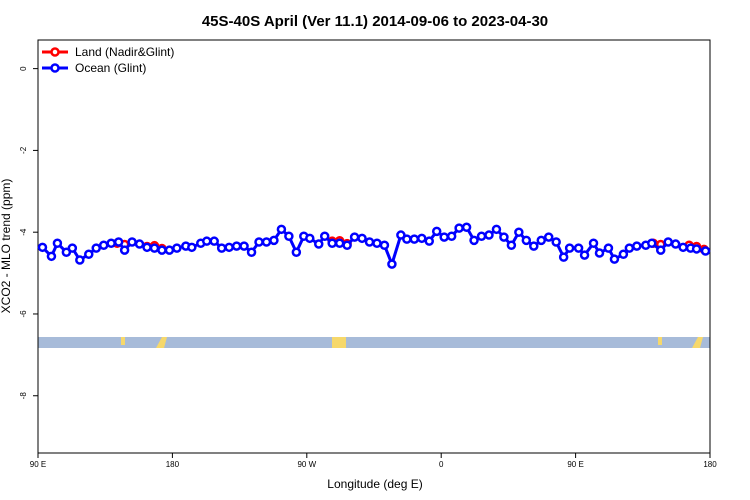 This screenshot has width=750, height=500. Describe the element at coordinates (23, 68) in the screenshot. I see `y-tick-label: 0` at that location.